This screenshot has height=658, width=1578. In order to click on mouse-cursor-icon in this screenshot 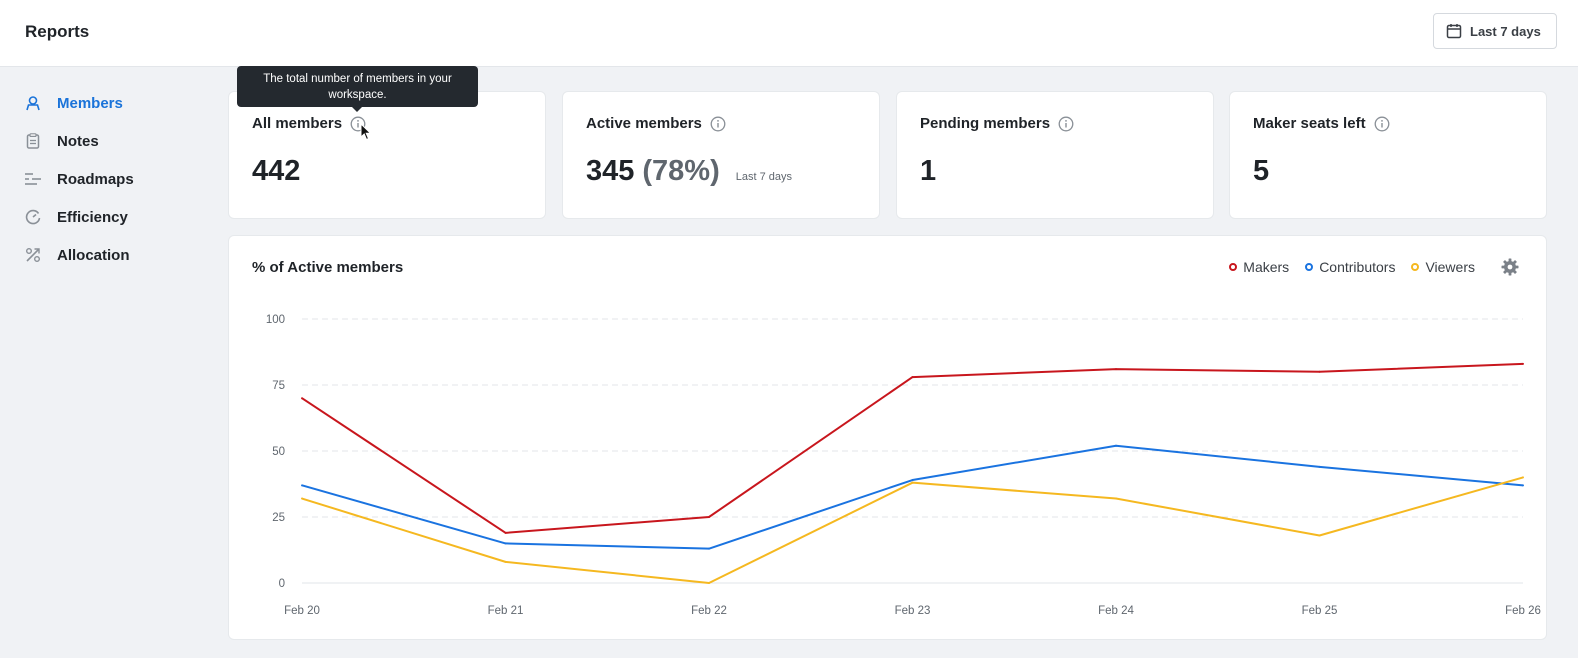, I will do `click(366, 134)`.